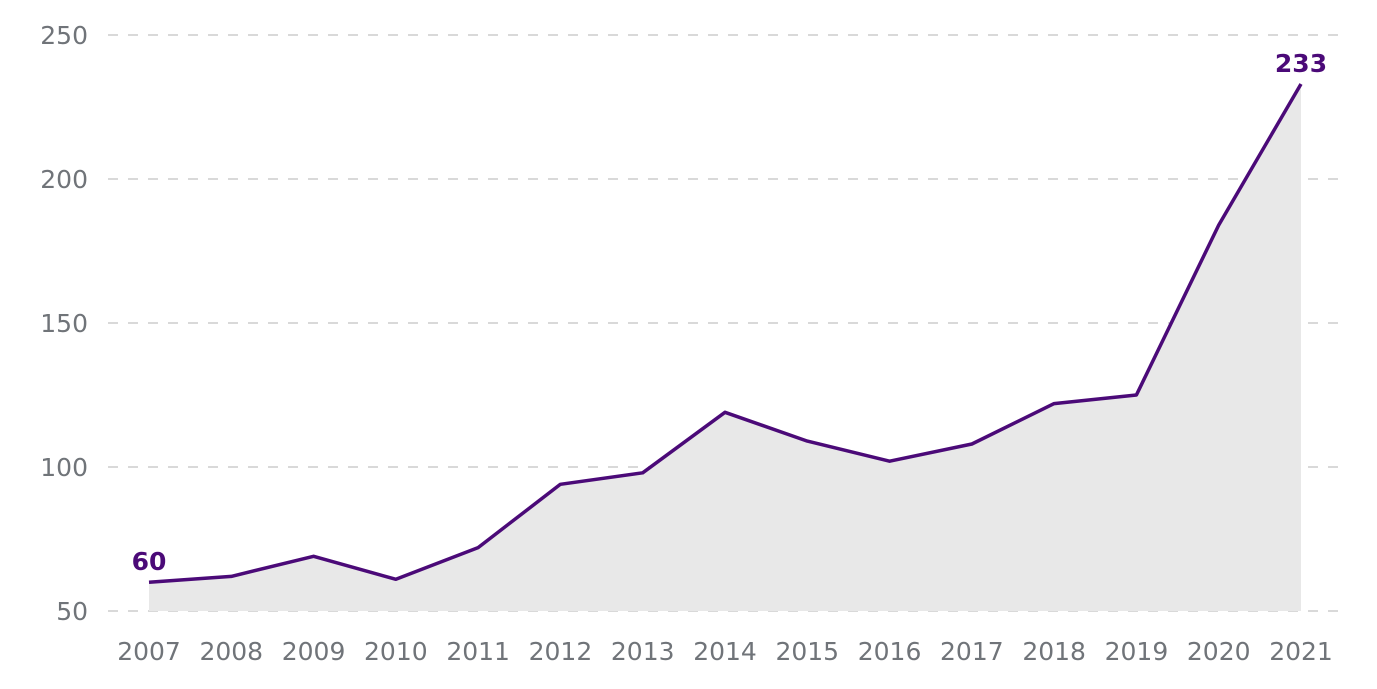  What do you see at coordinates (972, 651) in the screenshot?
I see `x-tick-label: 2017` at bounding box center [972, 651].